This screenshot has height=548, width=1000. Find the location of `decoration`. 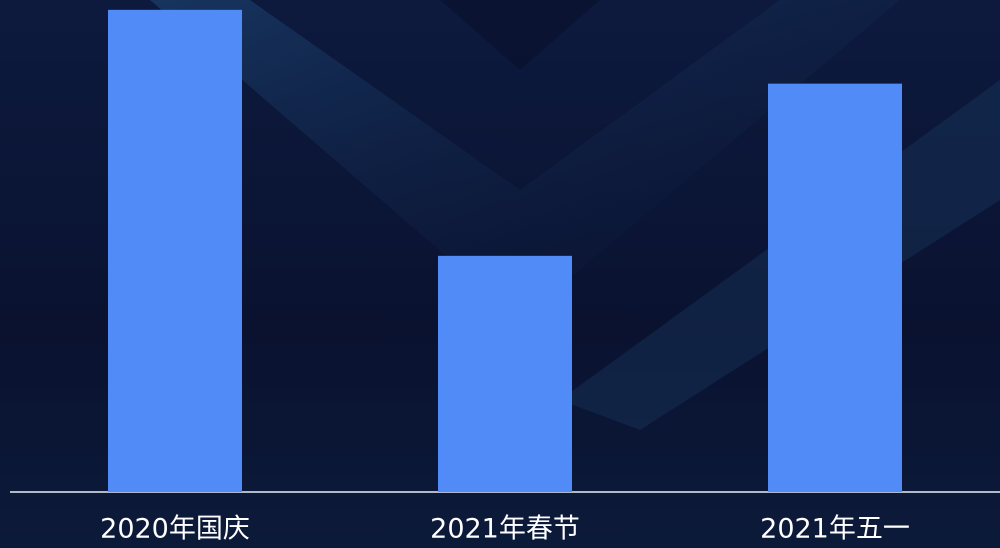

decoration is located at coordinates (520, 35).